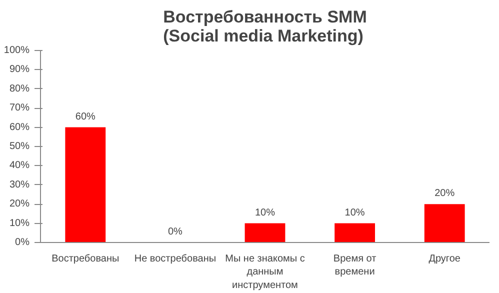 The width and height of the screenshot is (499, 293). What do you see at coordinates (19, 184) in the screenshot?
I see `y-tick-label: 30%` at bounding box center [19, 184].